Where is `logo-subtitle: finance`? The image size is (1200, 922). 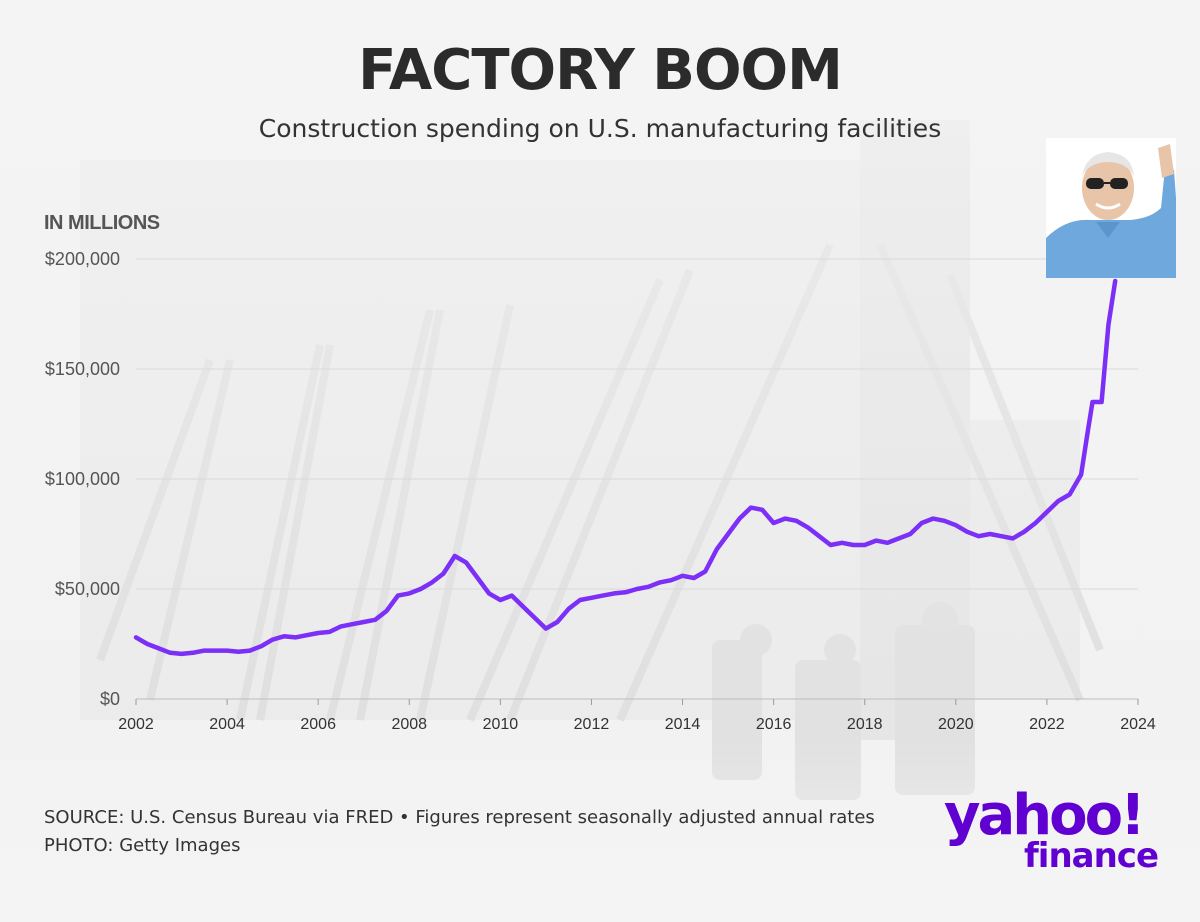
logo-subtitle: finance is located at coordinates (1091, 856).